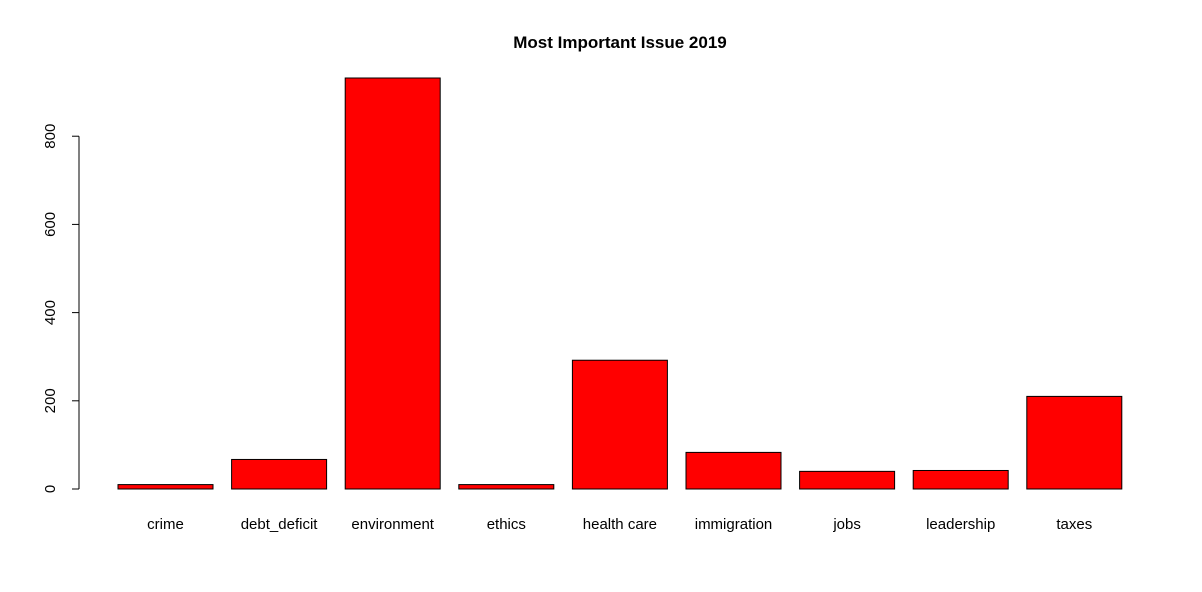 This screenshot has width=1202, height=592. I want to click on y-tick-label: 600, so click(50, 224).